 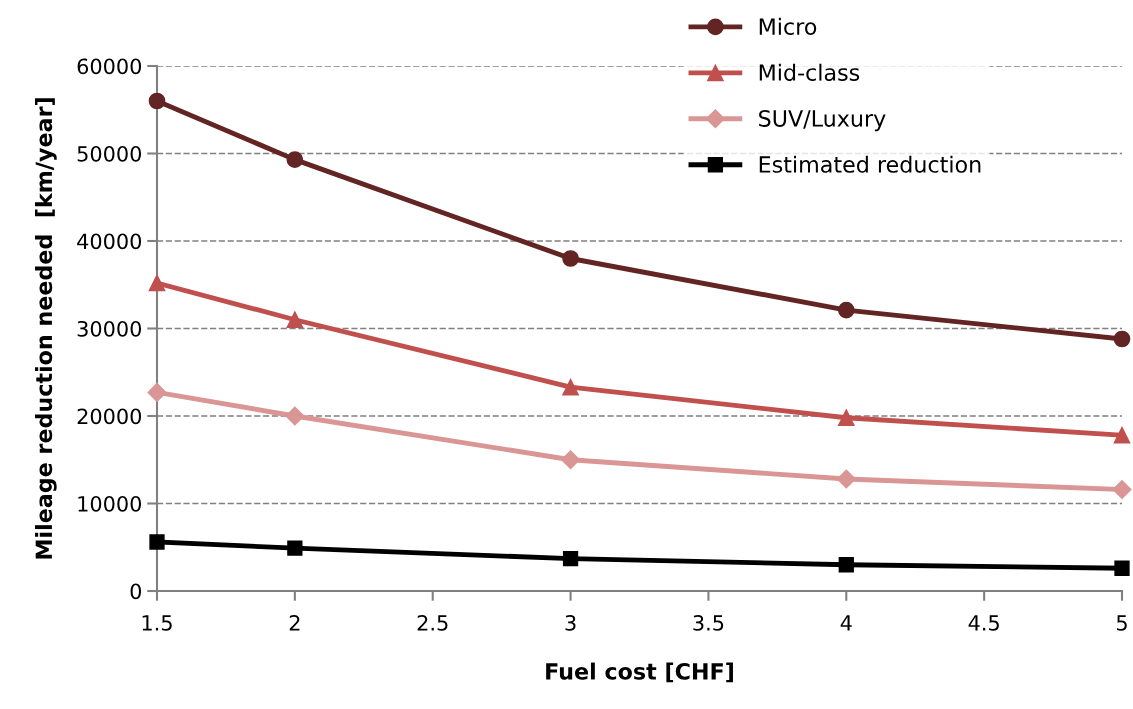 What do you see at coordinates (846, 623) in the screenshot?
I see `x-tick-label: 4` at bounding box center [846, 623].